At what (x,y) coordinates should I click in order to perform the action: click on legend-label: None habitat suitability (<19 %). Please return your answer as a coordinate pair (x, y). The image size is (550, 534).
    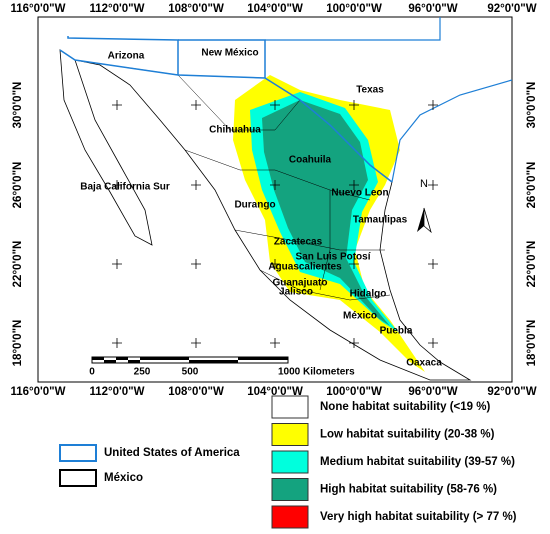
    Looking at the image, I should click on (405, 407).